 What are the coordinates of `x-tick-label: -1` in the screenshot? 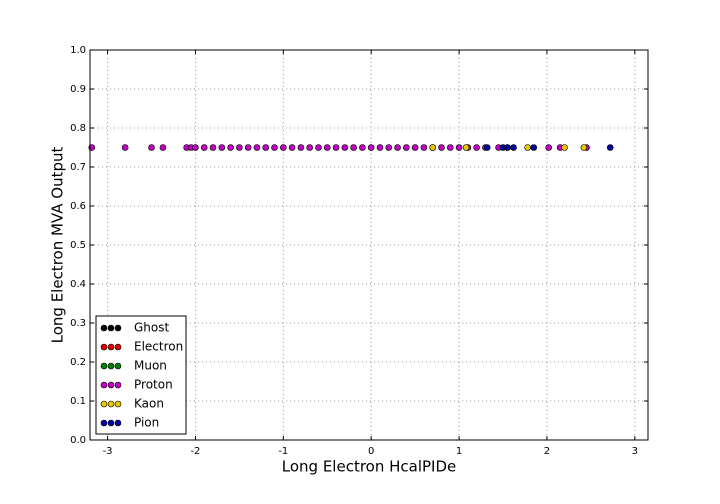 It's located at (283, 451).